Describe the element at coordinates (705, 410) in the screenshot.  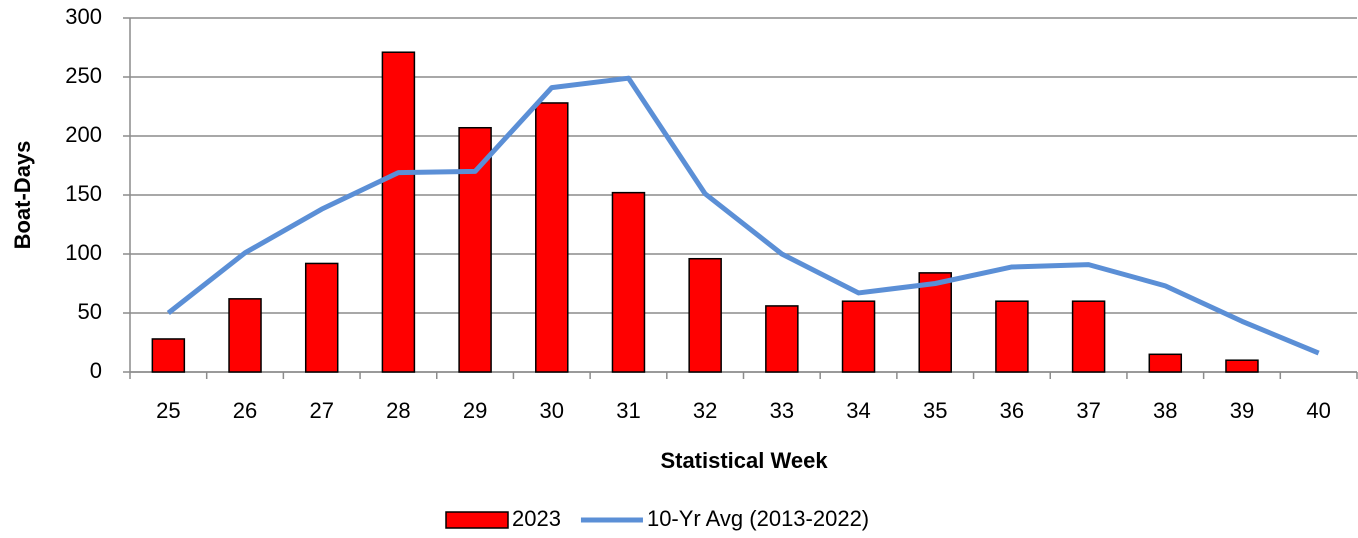
I see `x-tick-label: 32` at that location.